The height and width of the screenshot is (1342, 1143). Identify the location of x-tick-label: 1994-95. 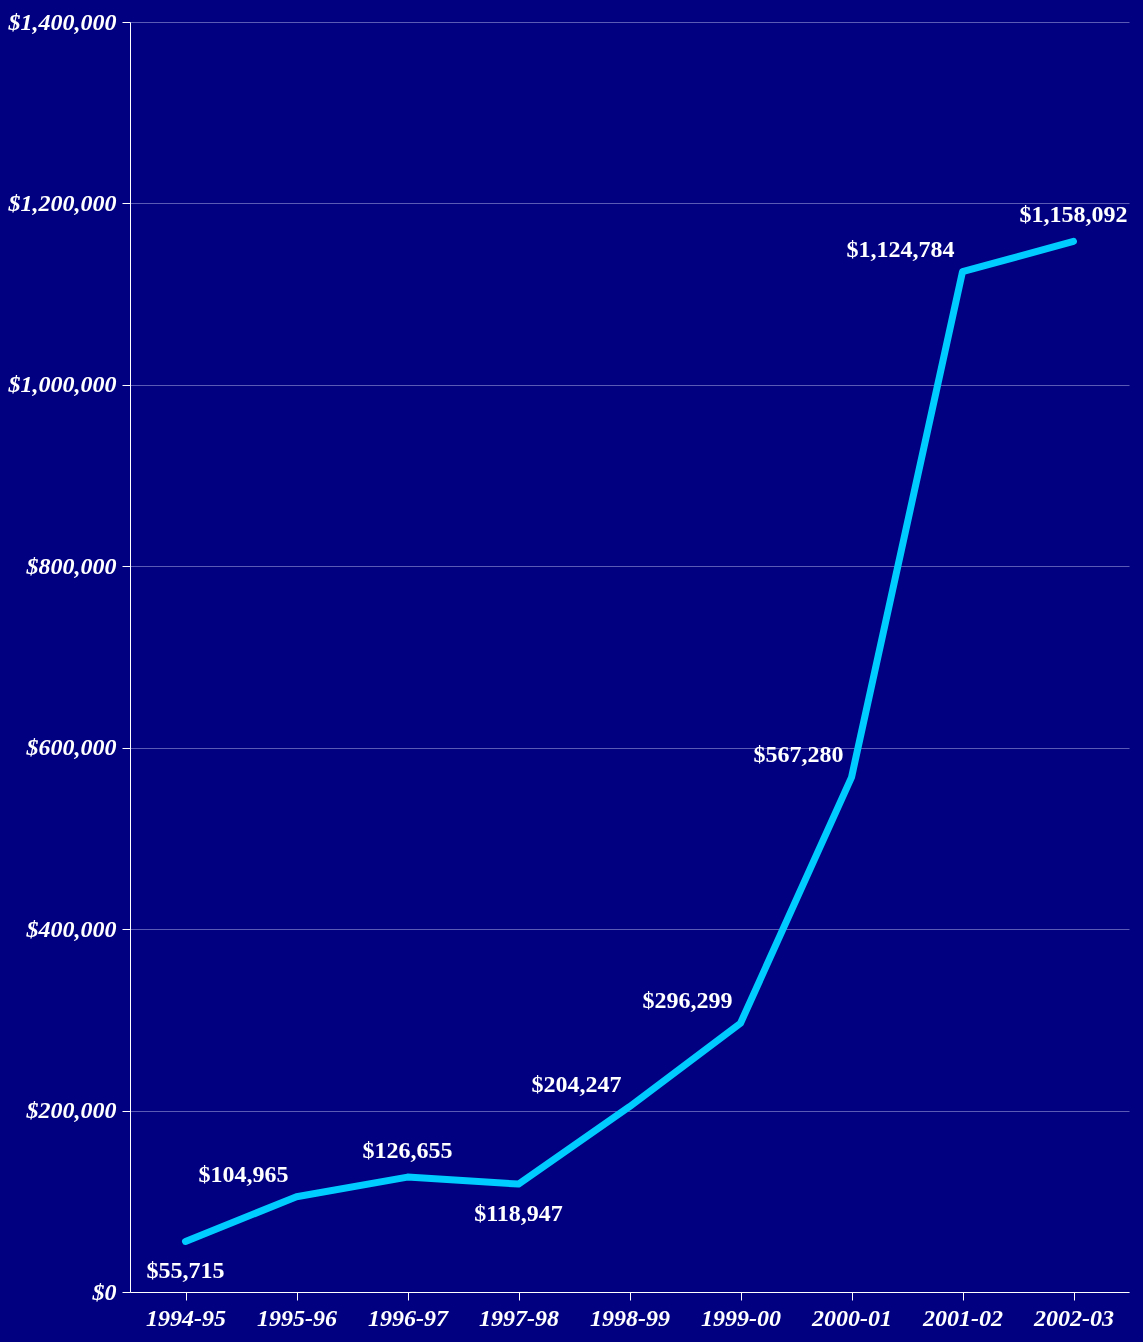
(186, 1317).